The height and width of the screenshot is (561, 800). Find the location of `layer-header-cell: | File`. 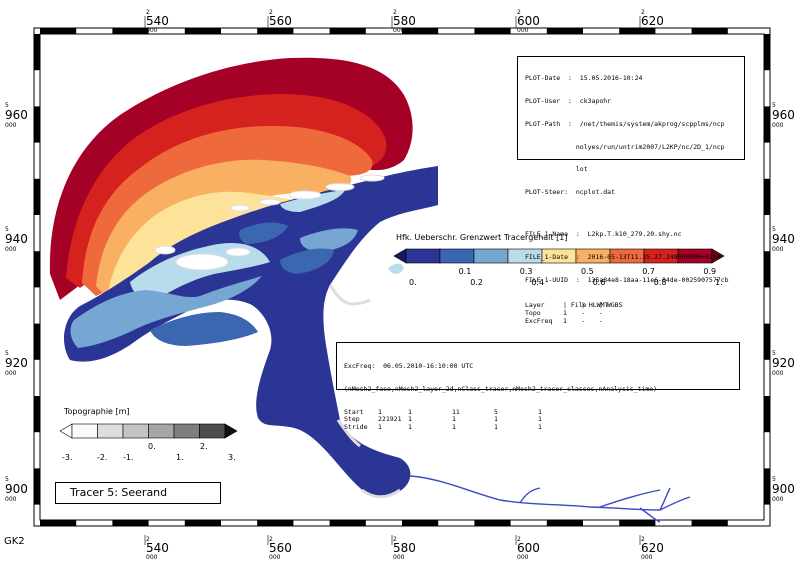

layer-header-cell: | File is located at coordinates (575, 305).